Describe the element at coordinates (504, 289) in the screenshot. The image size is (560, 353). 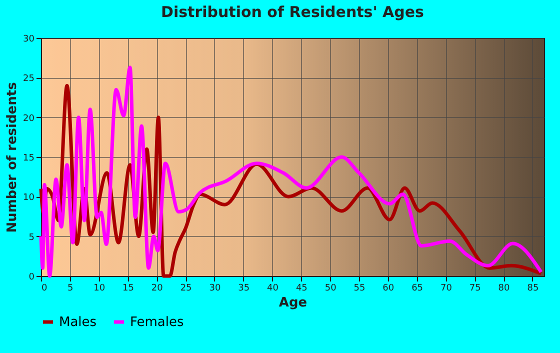
I see `x-tick-label: 80` at that location.